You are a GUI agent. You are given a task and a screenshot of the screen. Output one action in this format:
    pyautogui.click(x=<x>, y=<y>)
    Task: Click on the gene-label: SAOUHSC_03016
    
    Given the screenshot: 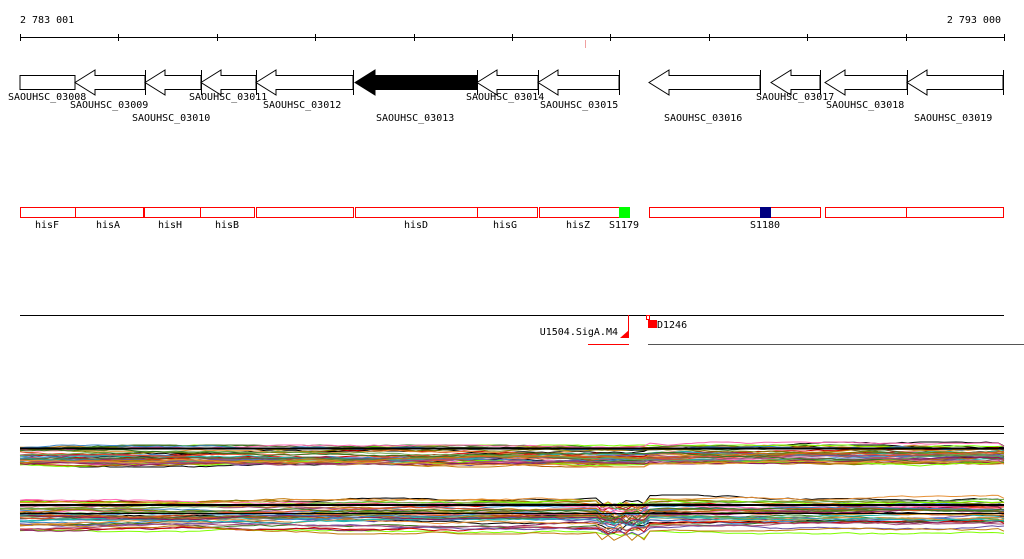 What is the action you would take?
    pyautogui.click(x=703, y=118)
    